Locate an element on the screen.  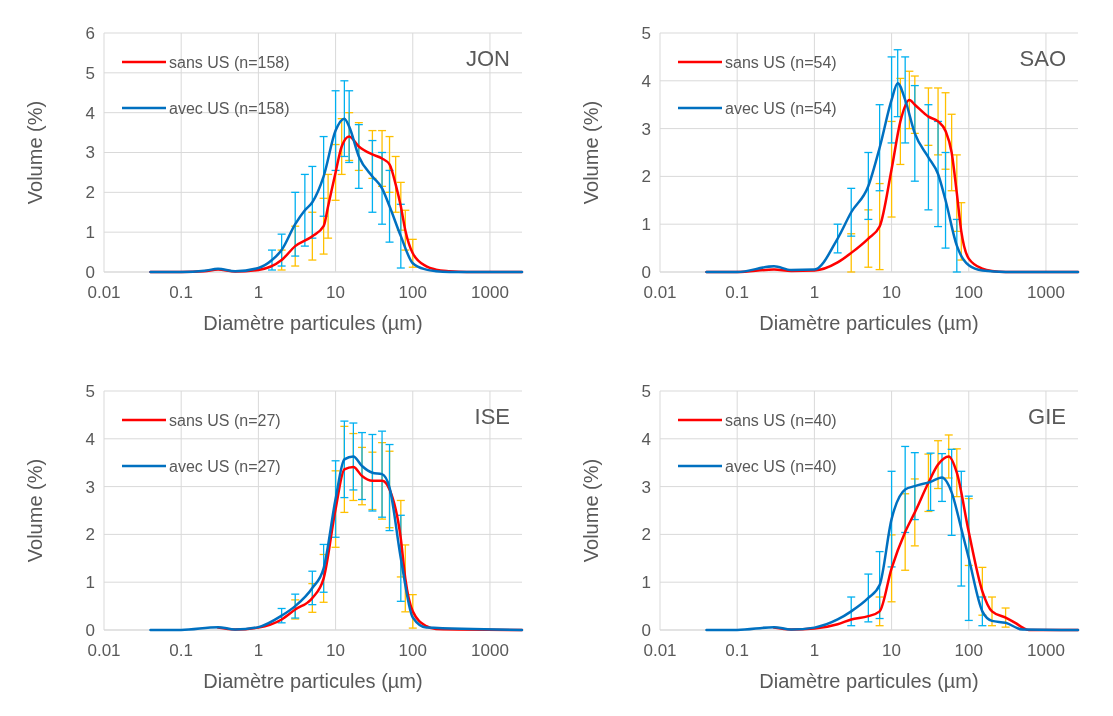
legend-label: sans US (n=27) is located at coordinates (225, 420).